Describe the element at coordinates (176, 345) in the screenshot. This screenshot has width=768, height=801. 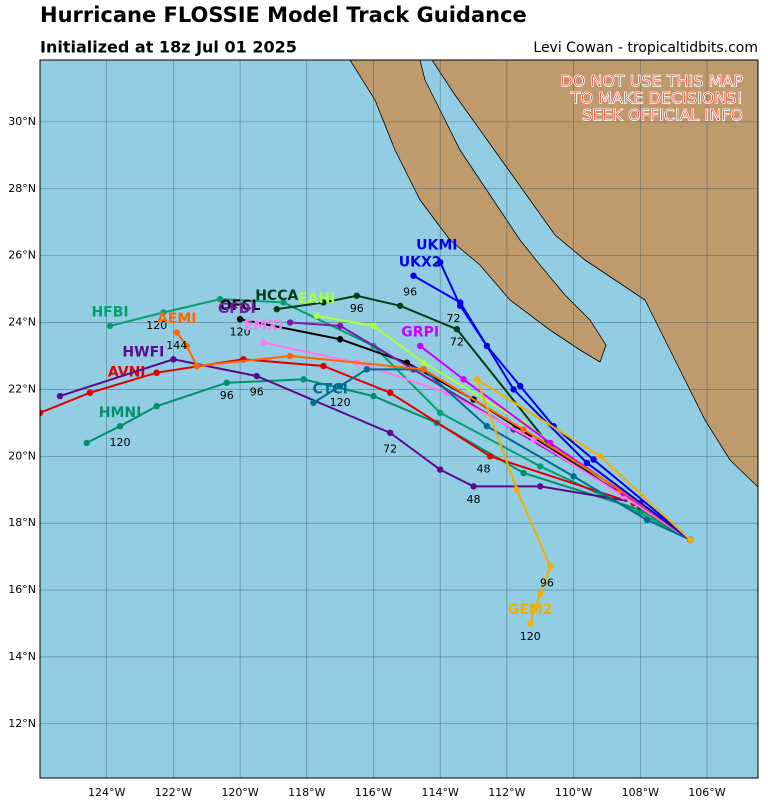
I see `hour-label: 144` at that location.